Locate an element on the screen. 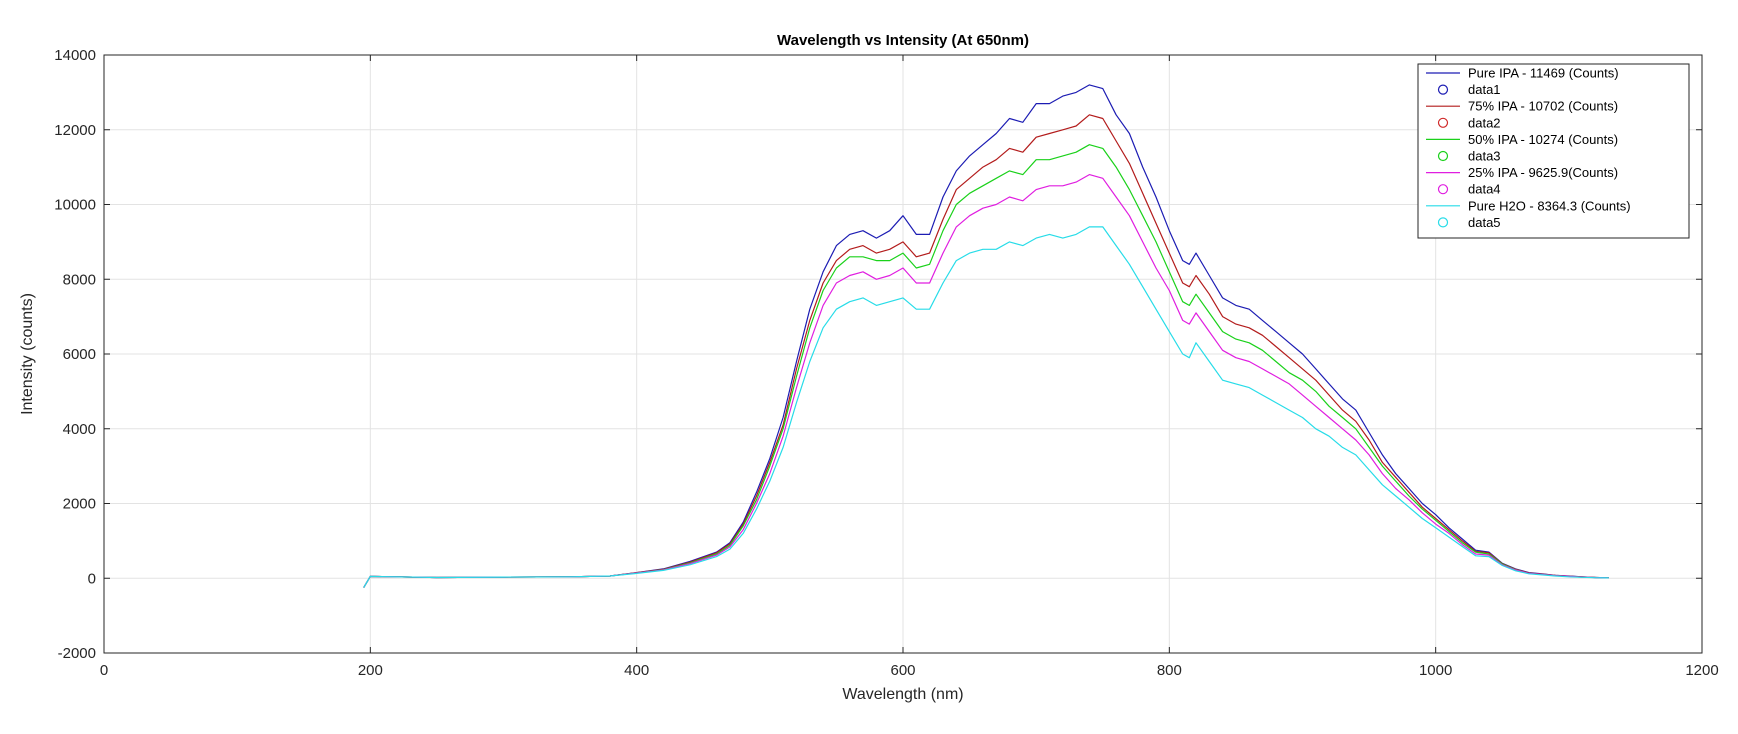 The image size is (1738, 734). legend-entry-label: data2 is located at coordinates (1484, 122).